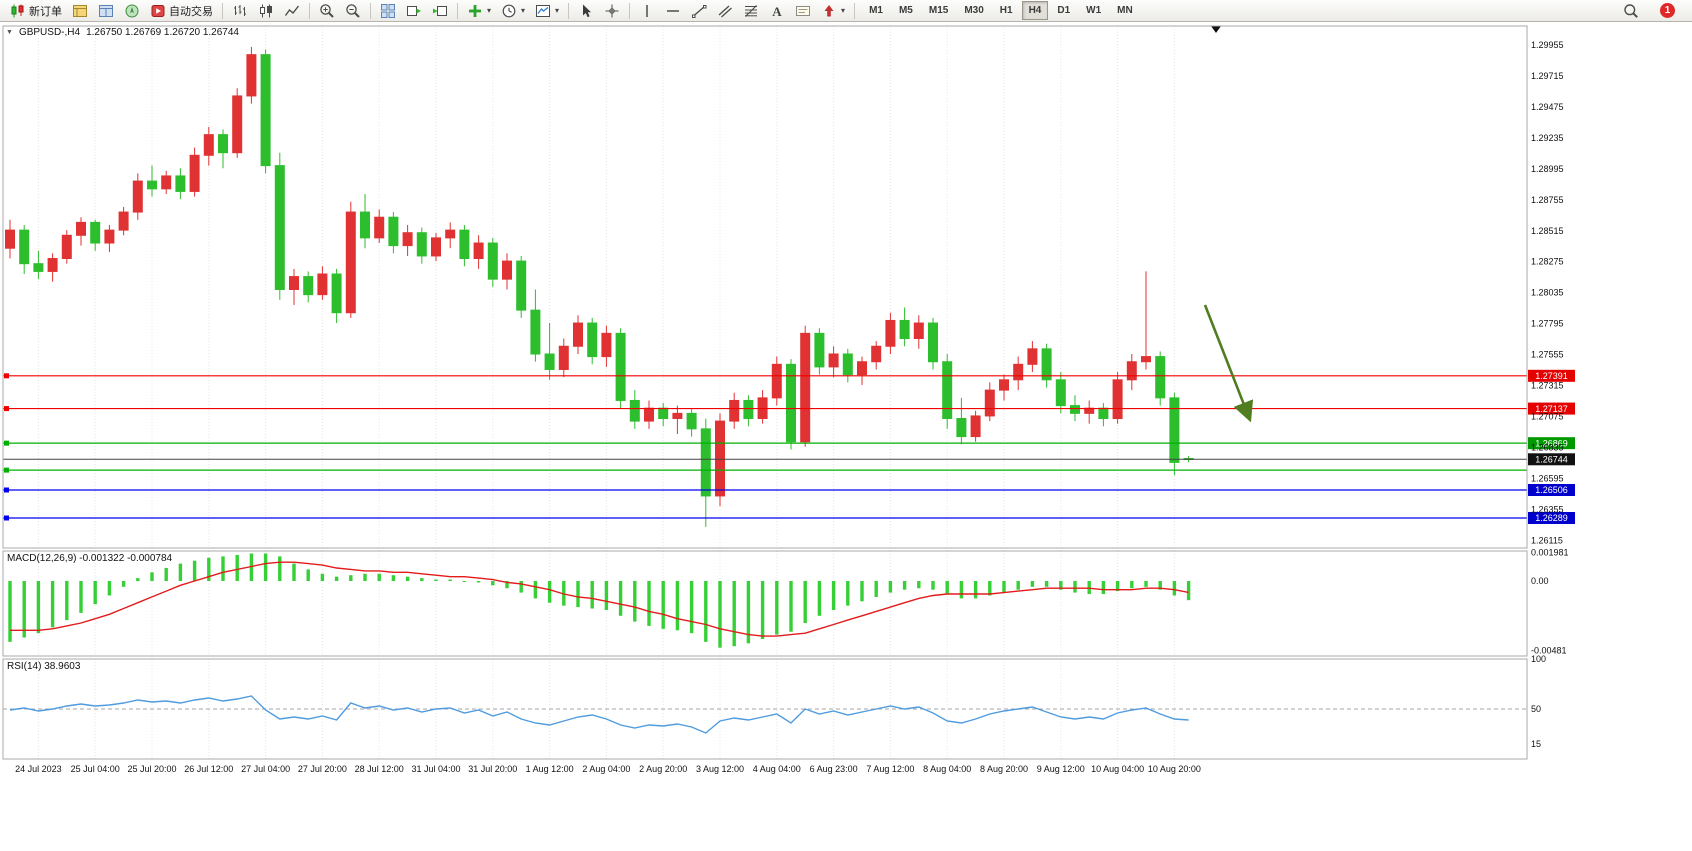 The height and width of the screenshot is (851, 1692). Describe the element at coordinates (803, 11) in the screenshot. I see `text-label-button` at that location.